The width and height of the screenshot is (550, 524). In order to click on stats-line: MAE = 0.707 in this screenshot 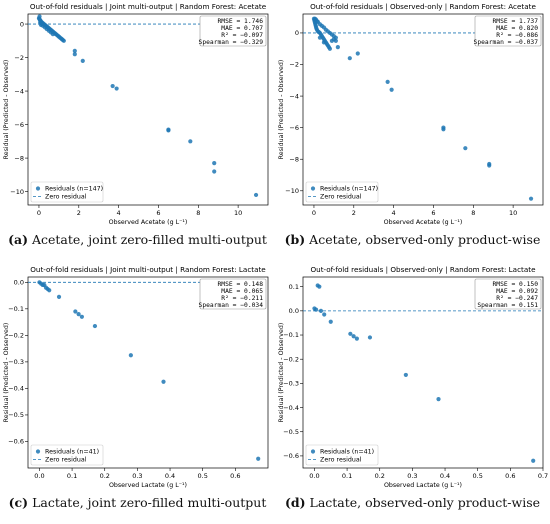, I will do `click(242, 28)`.